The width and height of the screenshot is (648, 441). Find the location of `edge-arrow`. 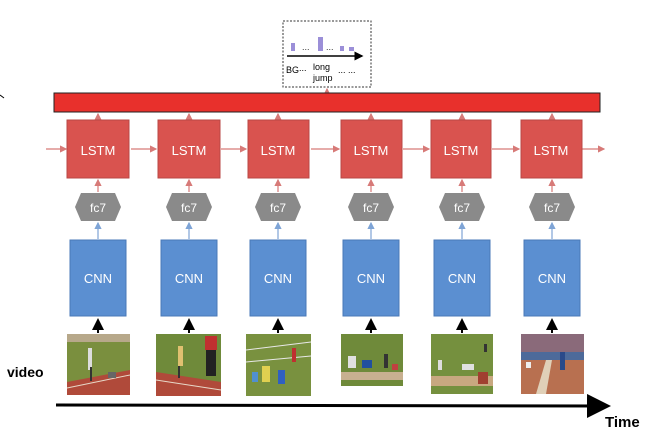

edge-arrow is located at coordinates (2, 96).